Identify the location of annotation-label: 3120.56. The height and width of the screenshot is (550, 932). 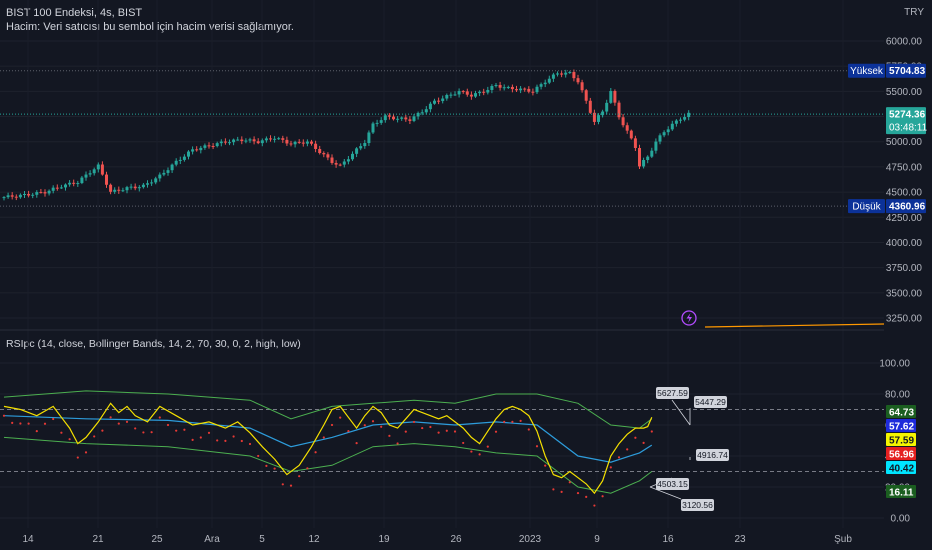
(697, 505).